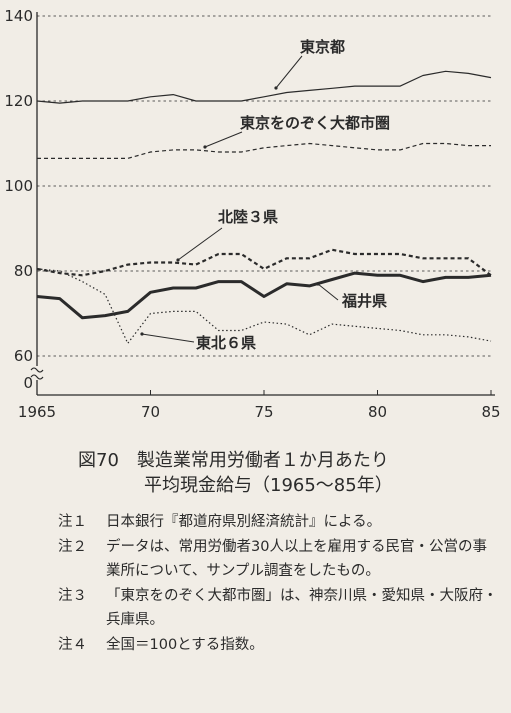 The width and height of the screenshot is (511, 713). Describe the element at coordinates (18, 101) in the screenshot. I see `y-tick-label: 120` at that location.